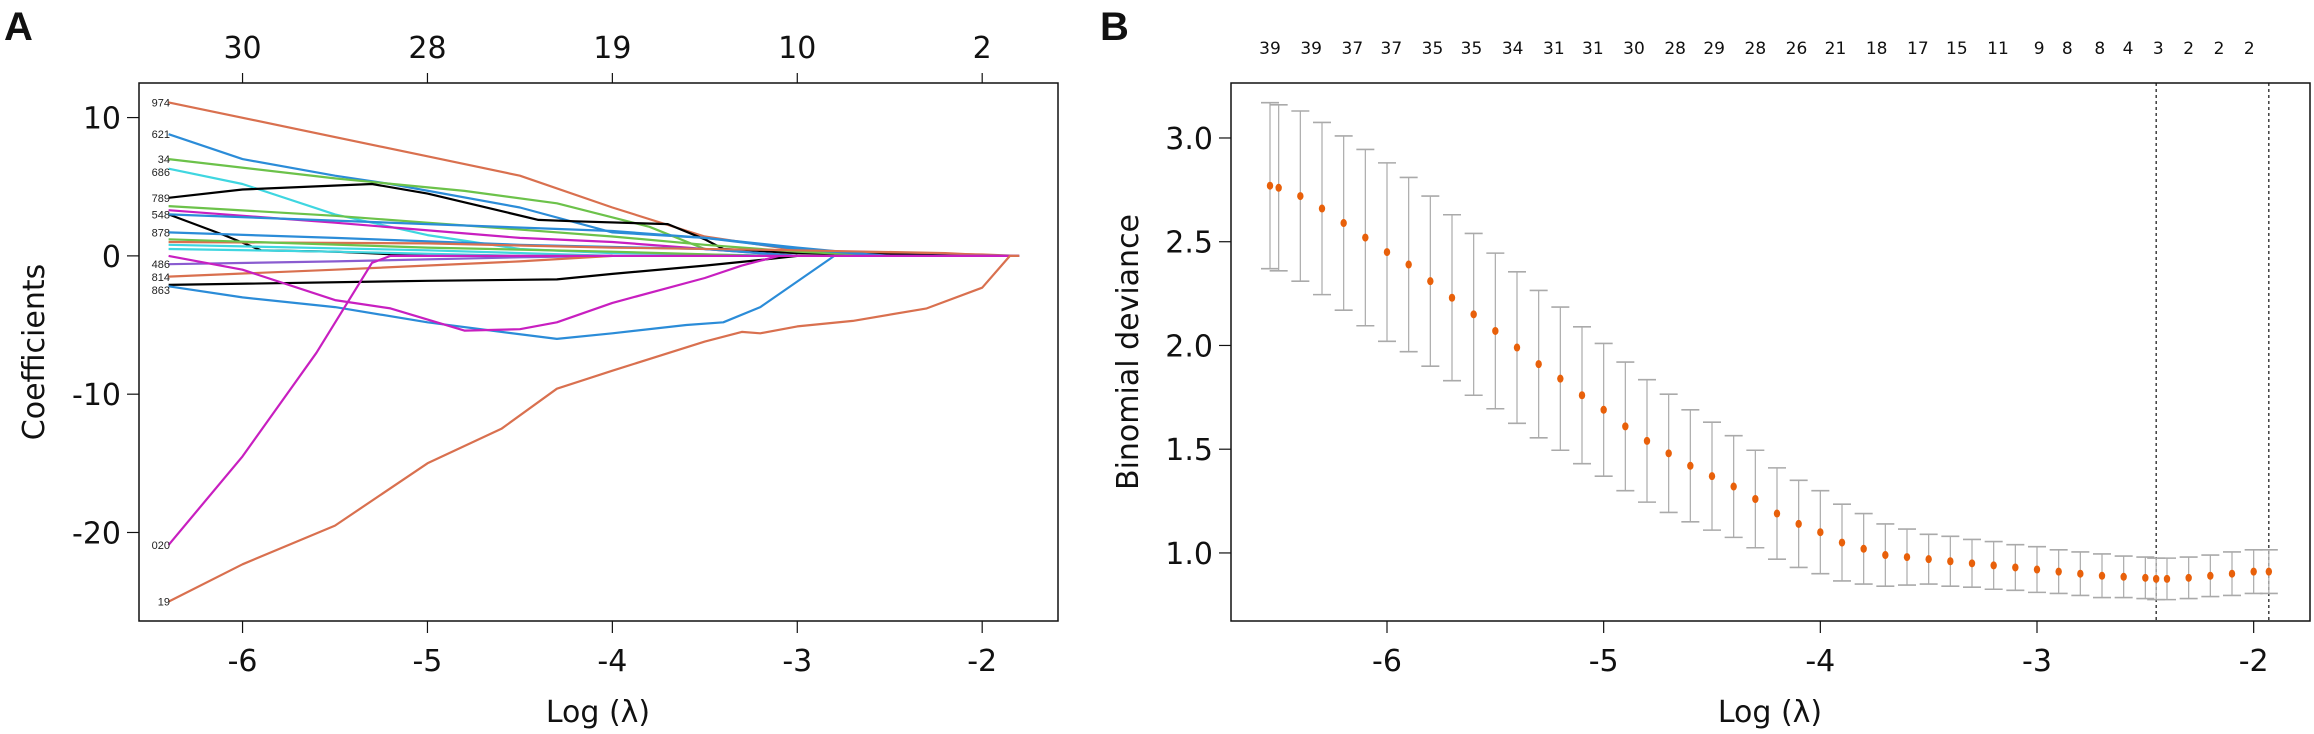 The height and width of the screenshot is (734, 2314). I want to click on top-axis-label: 3, so click(2158, 49).